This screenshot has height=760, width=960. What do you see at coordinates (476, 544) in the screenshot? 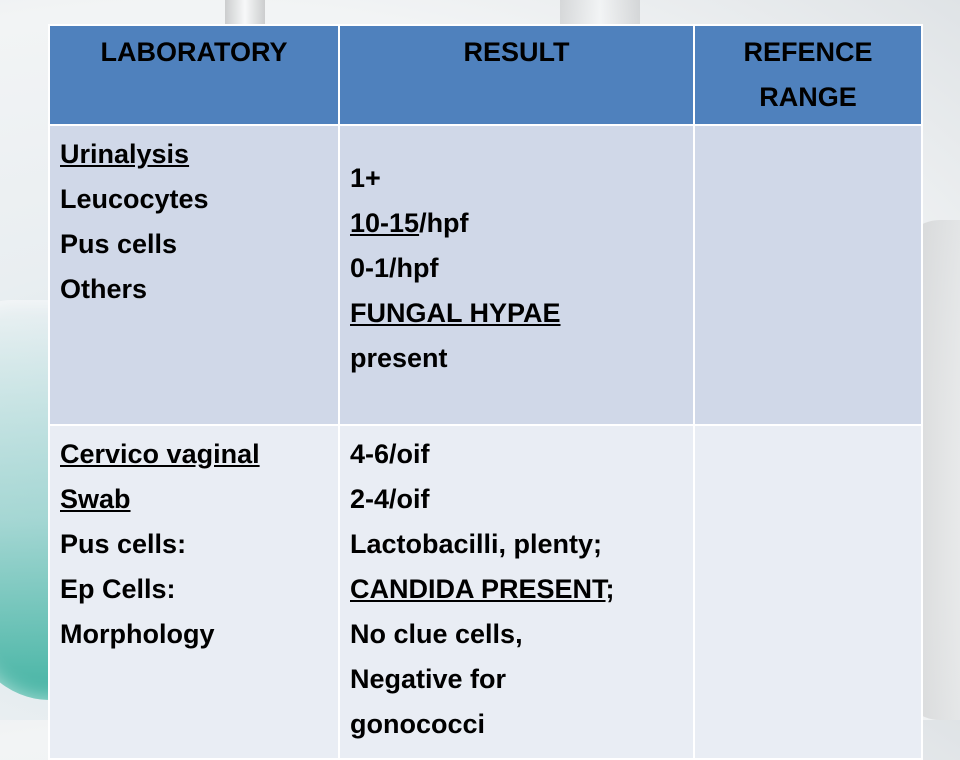
I see `result-value: Lactobacilli, plenty;` at bounding box center [476, 544].